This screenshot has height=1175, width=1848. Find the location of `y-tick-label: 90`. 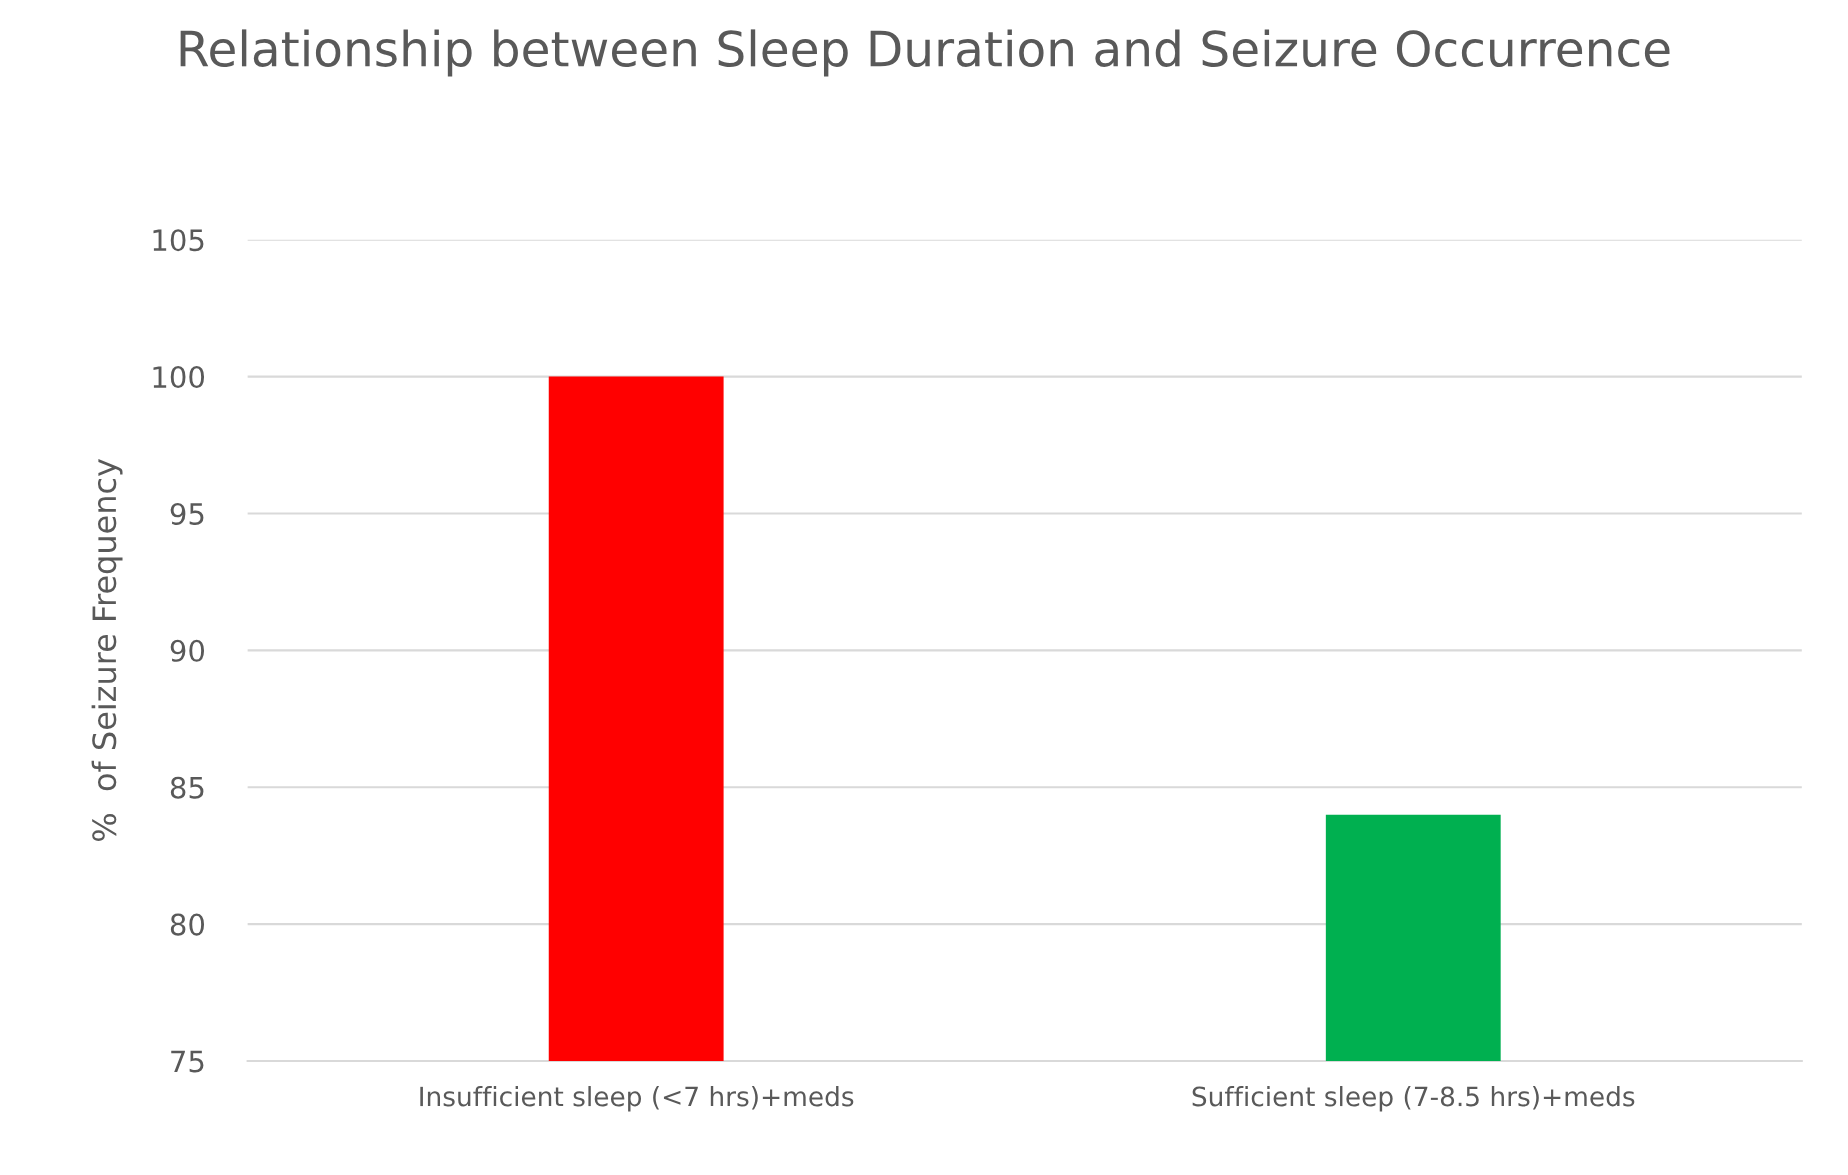

y-tick-label: 90 is located at coordinates (187, 650).